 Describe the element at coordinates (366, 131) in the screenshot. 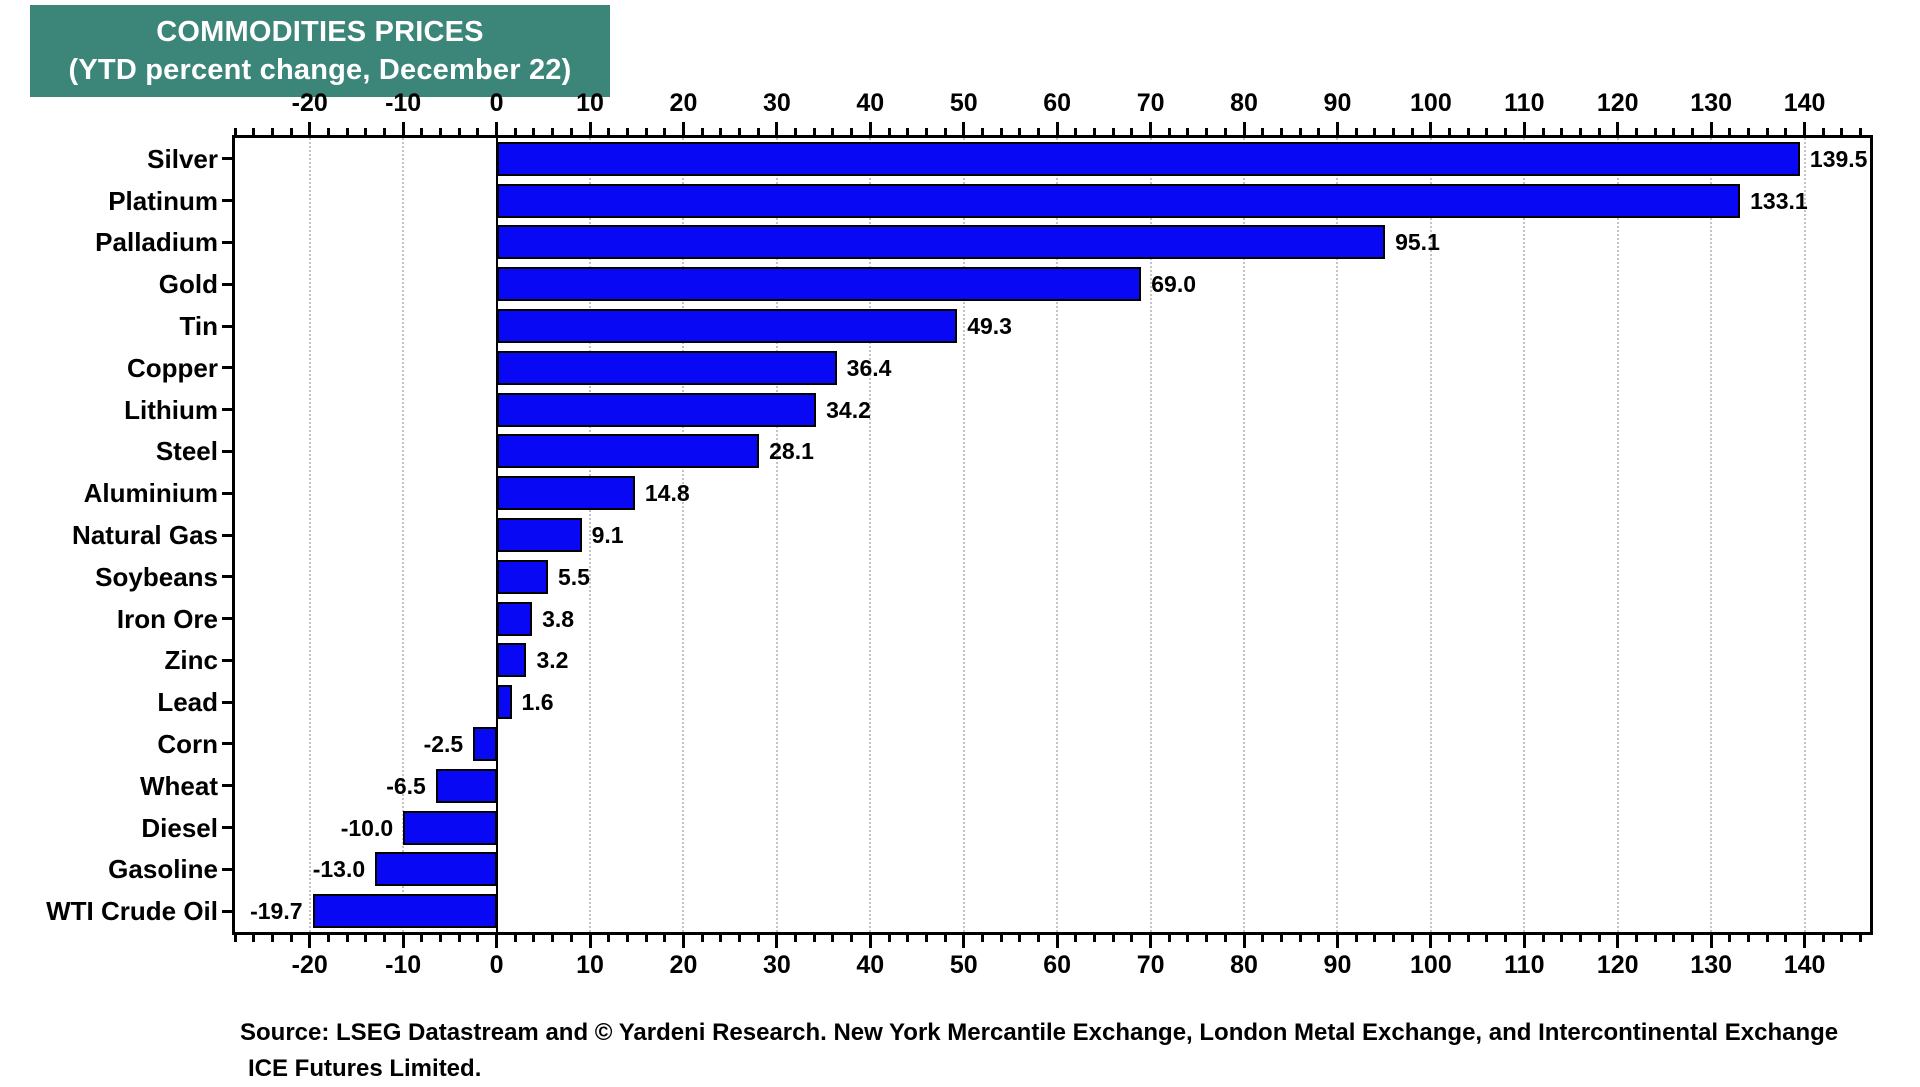

I see `top-minor-tick--14` at that location.